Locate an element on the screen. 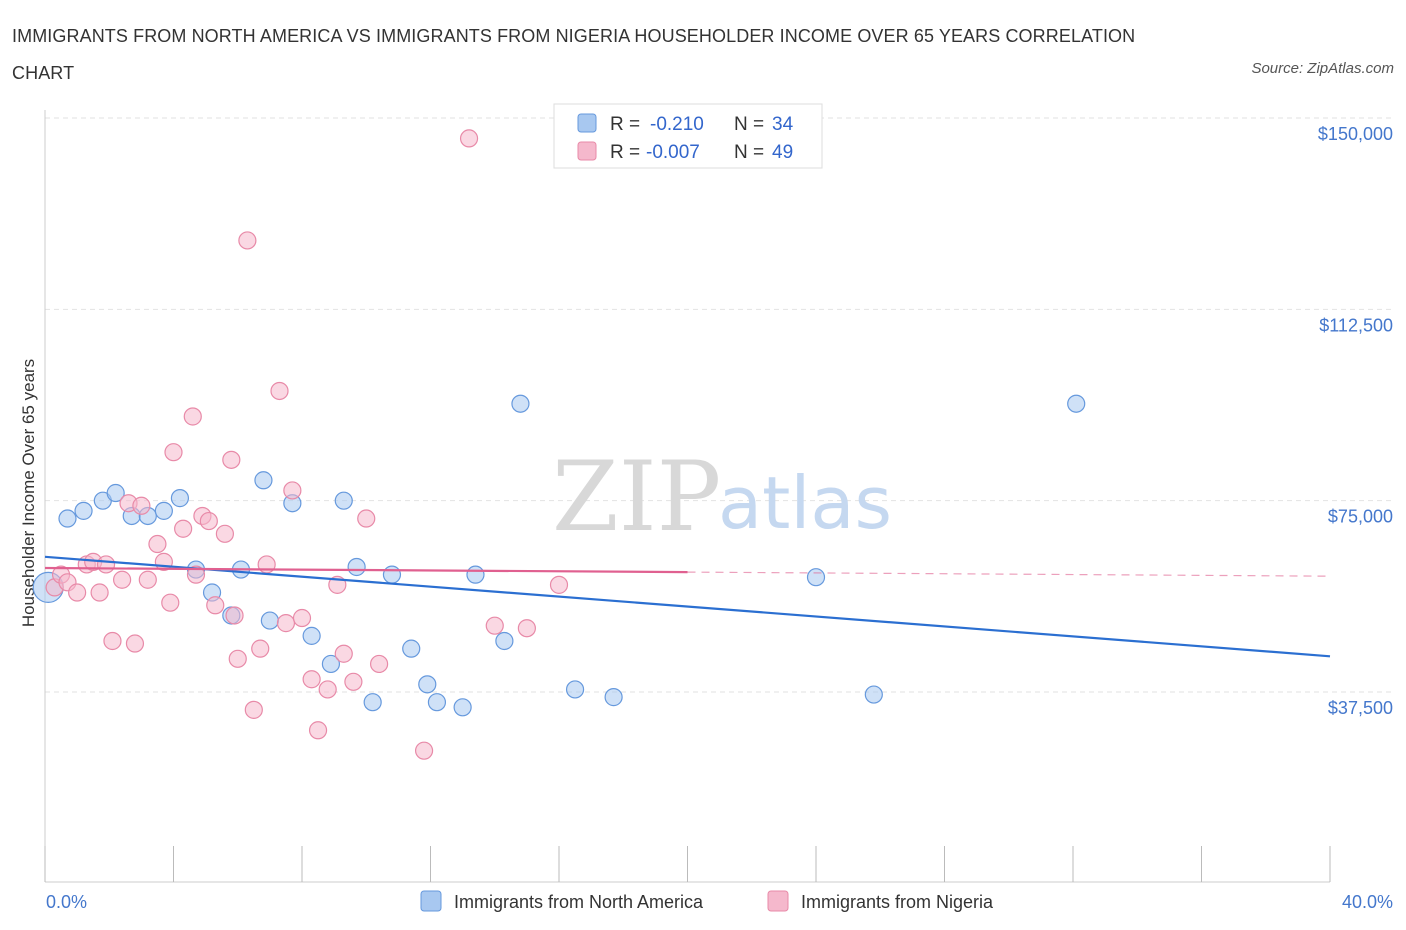 This screenshot has width=1406, height=930. legend-n-label-2: N = is located at coordinates (749, 152).